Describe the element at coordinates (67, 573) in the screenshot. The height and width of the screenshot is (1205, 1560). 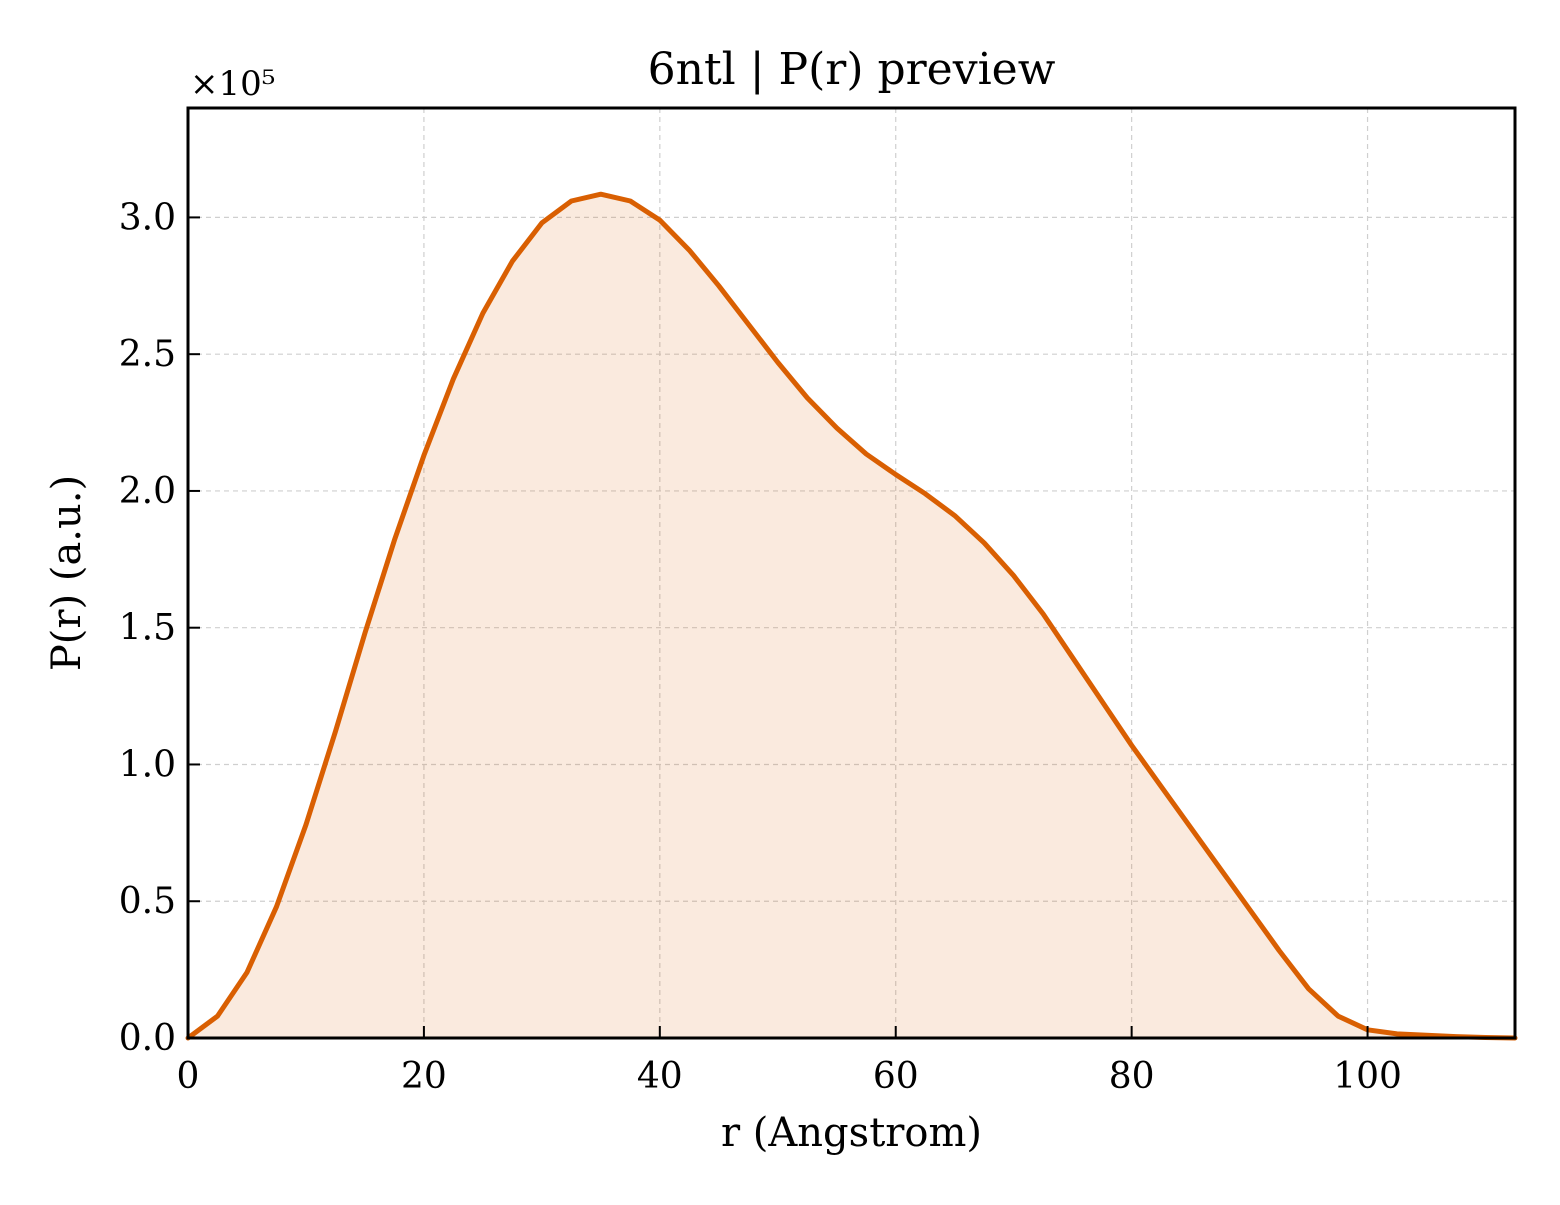
I see `y-axis-label: P(r) (a.u.)` at that location.